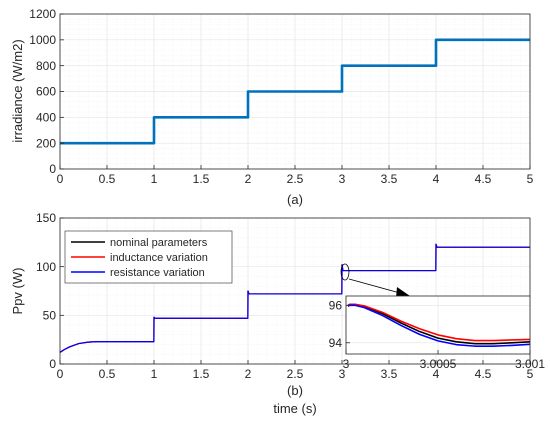  Describe the element at coordinates (295, 199) in the screenshot. I see `irradiance-caption: (a)` at that location.